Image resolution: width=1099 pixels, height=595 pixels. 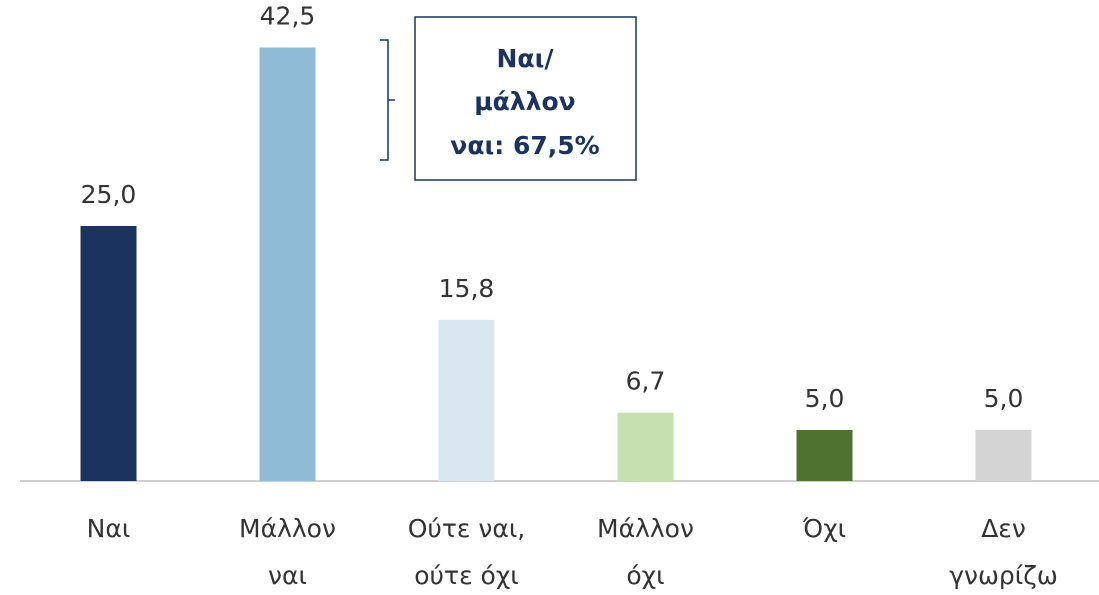 I want to click on annotation: ναι: 67,5%, so click(x=524, y=145).